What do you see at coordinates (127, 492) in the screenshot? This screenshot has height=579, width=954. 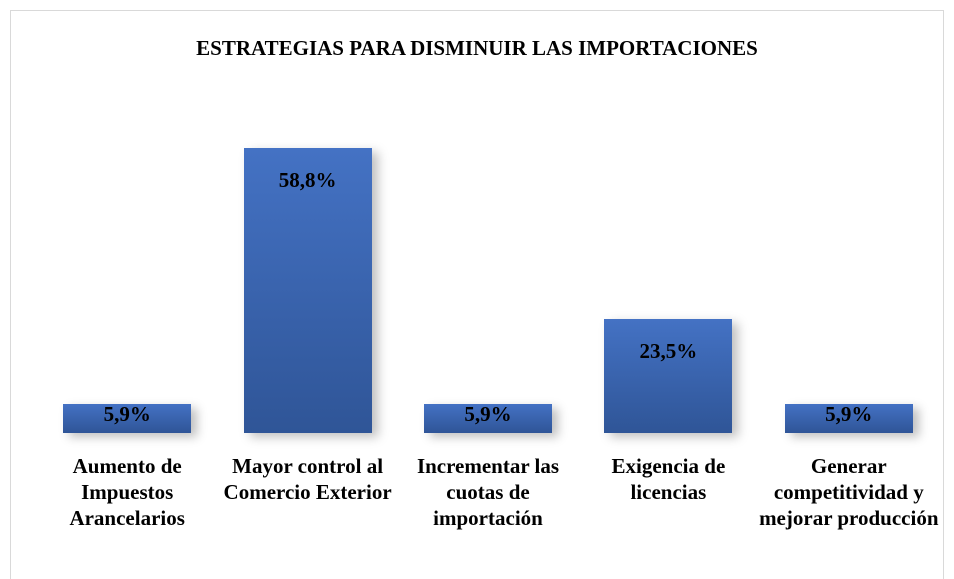 I see `x-tick-label: Aumento de Impuestos Arancelarios` at bounding box center [127, 492].